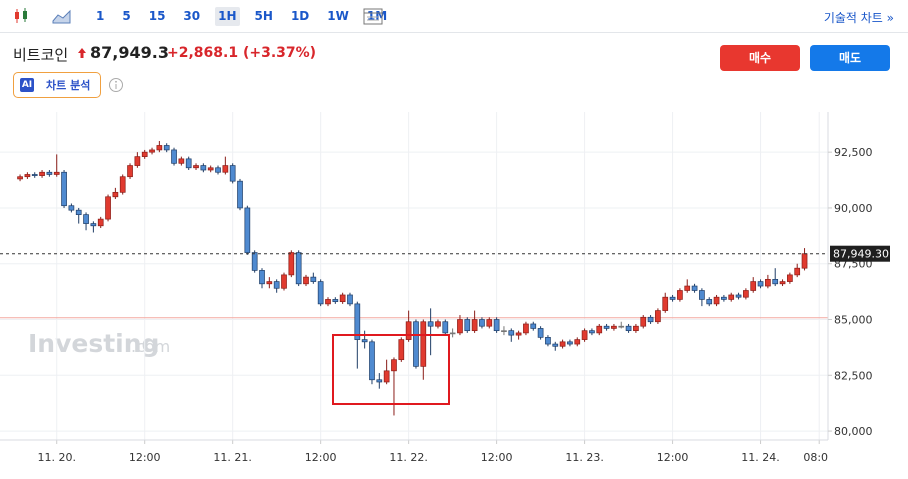 This screenshot has height=479, width=908. I want to click on ai-analysis-button: AI 차트 분석, so click(57, 85).